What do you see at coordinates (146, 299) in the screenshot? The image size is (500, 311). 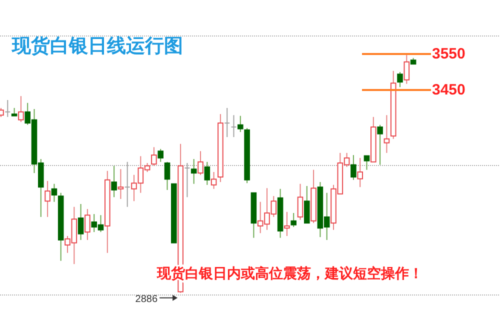 I see `annotation: 2886` at bounding box center [146, 299].